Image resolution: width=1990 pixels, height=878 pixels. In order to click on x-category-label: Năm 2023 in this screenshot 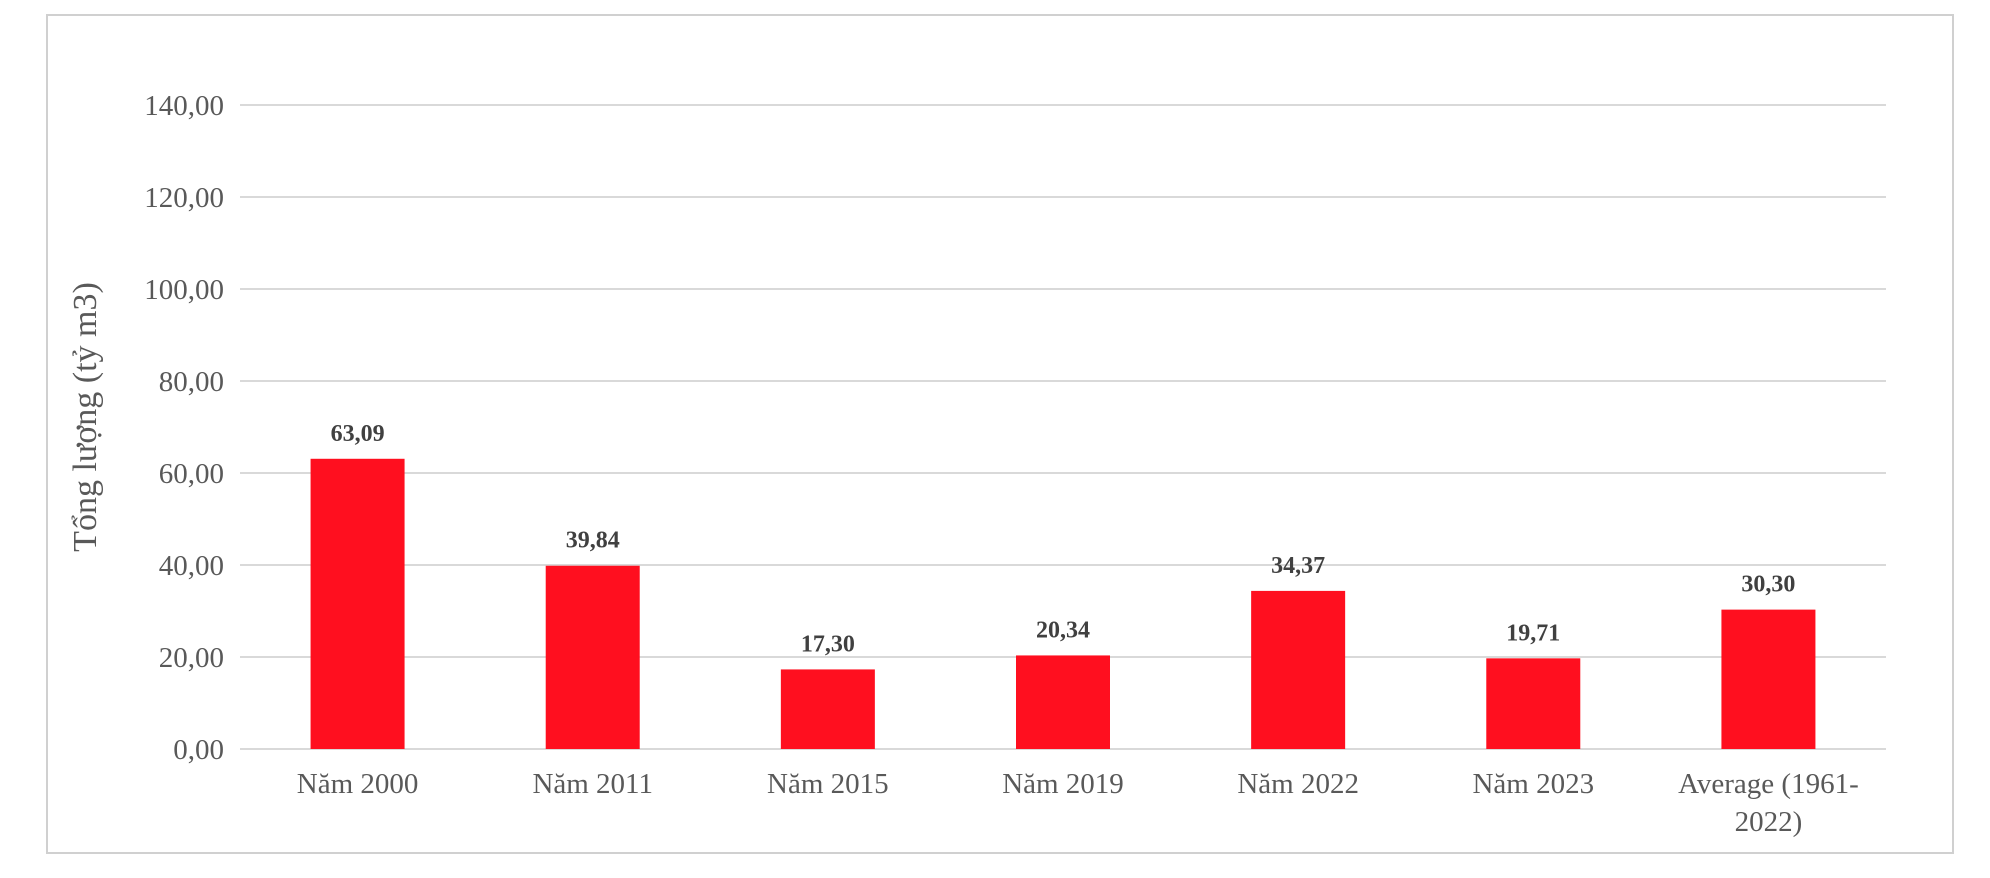, I will do `click(1533, 784)`.